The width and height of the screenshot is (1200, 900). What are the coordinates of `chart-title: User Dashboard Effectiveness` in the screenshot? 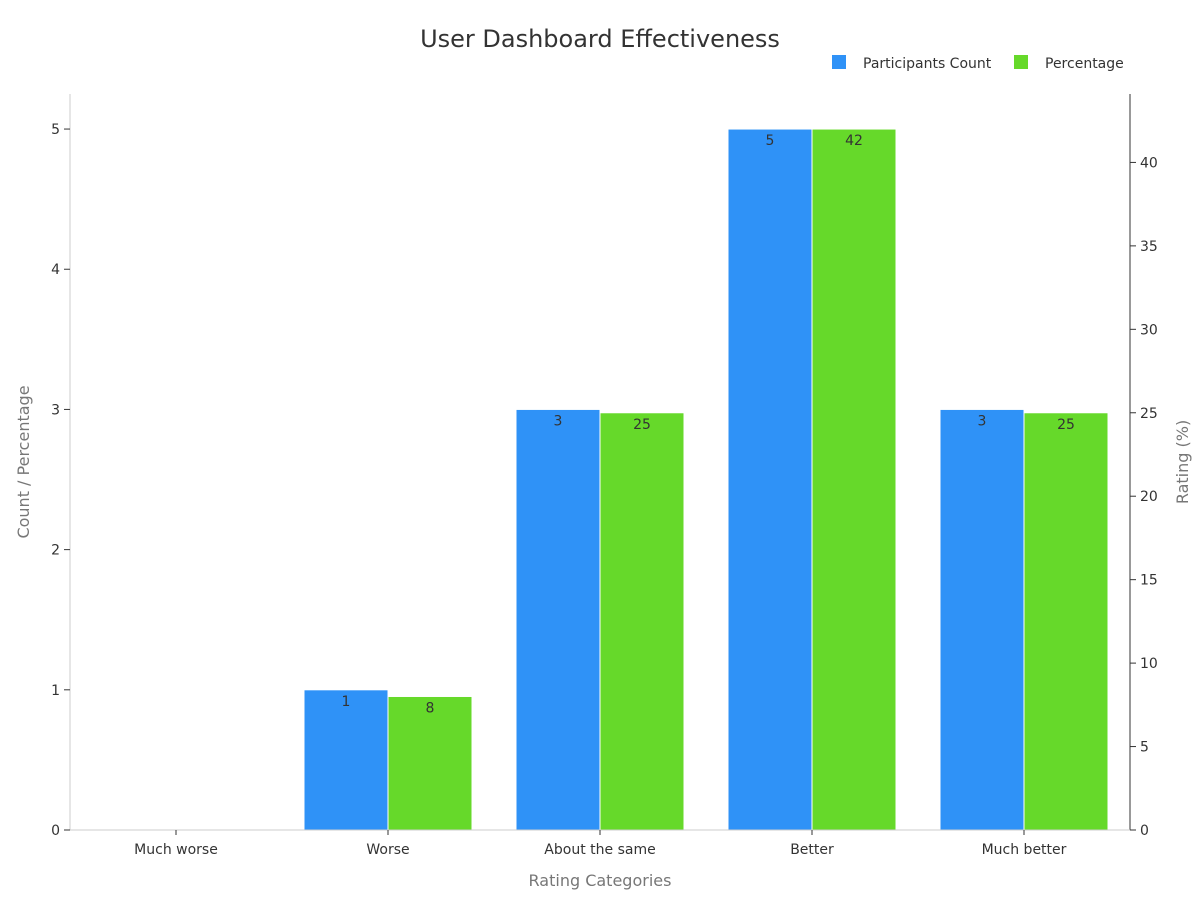 It's located at (600, 39).